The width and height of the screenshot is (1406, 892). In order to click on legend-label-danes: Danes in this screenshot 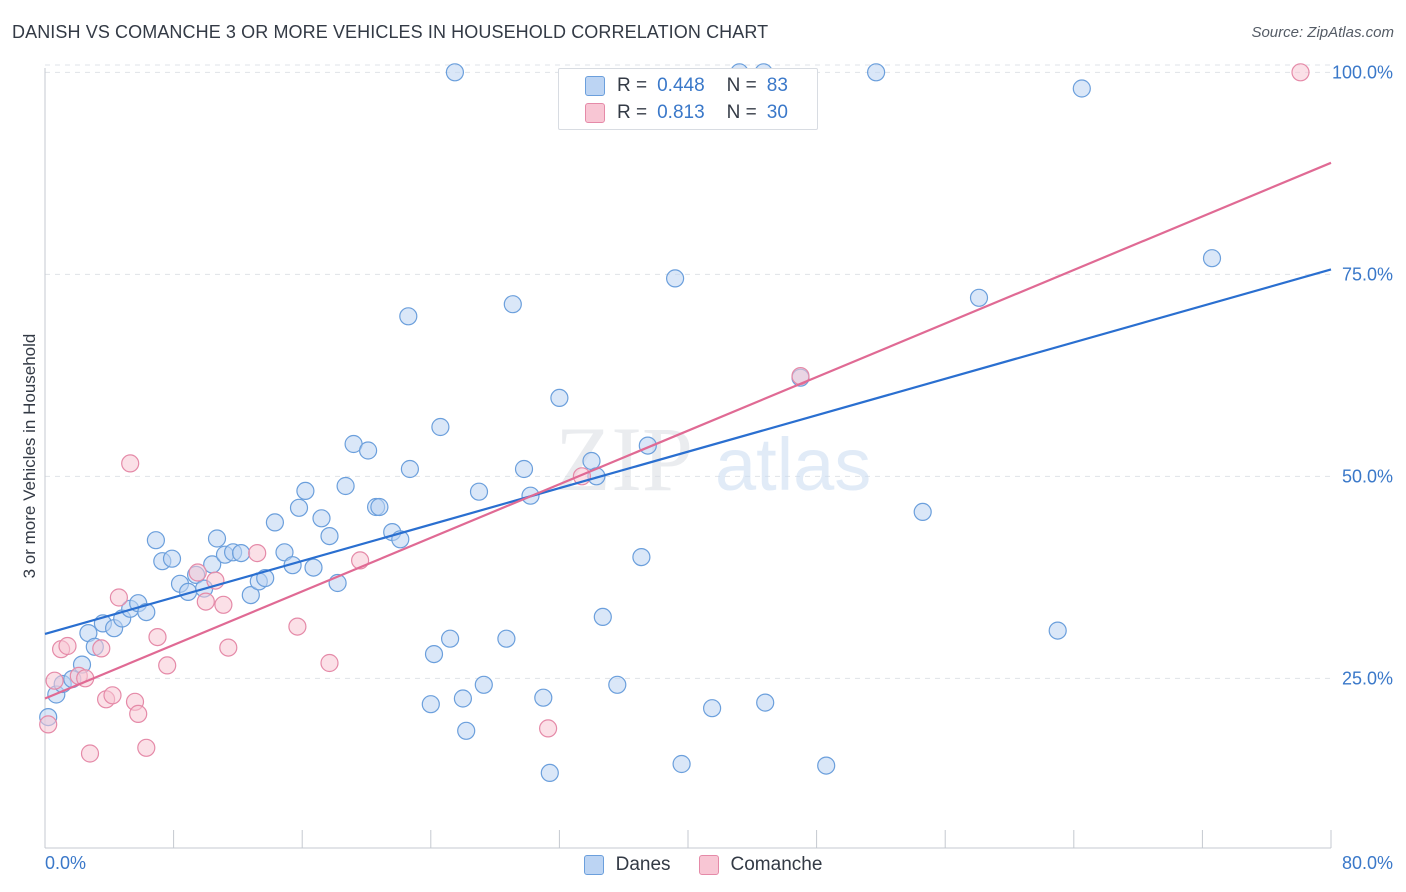, I will do `click(643, 864)`.